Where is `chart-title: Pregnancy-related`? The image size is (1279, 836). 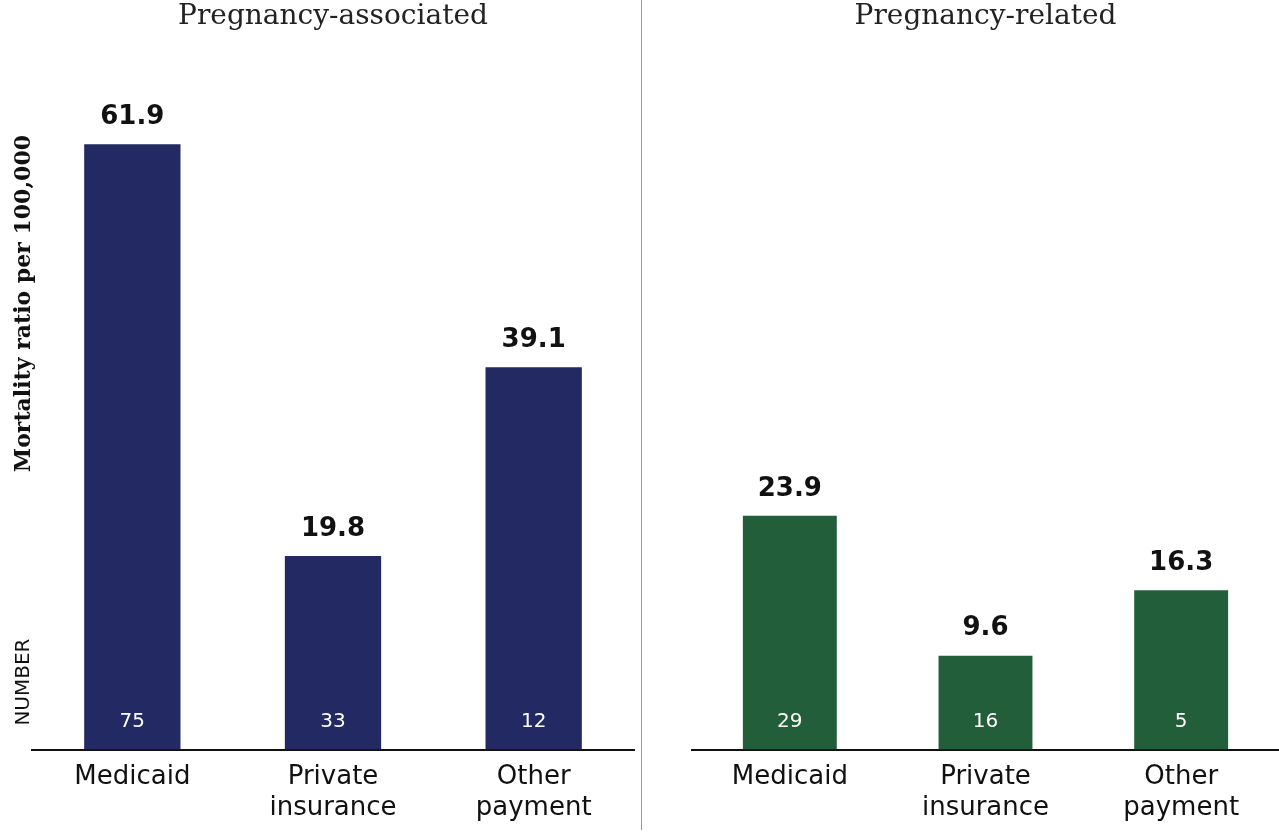
chart-title: Pregnancy-related is located at coordinates (985, 16).